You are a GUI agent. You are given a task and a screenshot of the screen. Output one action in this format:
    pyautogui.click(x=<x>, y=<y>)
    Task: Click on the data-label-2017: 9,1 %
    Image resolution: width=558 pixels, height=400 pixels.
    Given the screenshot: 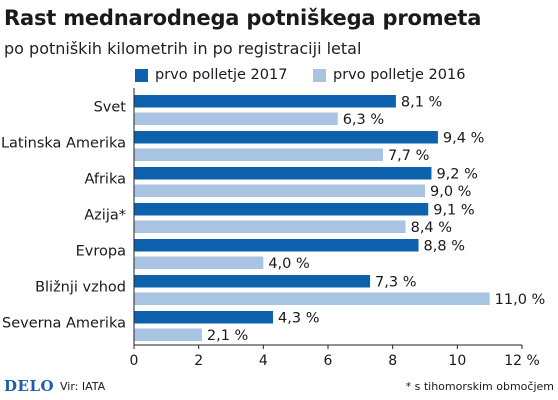 What is the action you would take?
    pyautogui.click(x=453, y=211)
    